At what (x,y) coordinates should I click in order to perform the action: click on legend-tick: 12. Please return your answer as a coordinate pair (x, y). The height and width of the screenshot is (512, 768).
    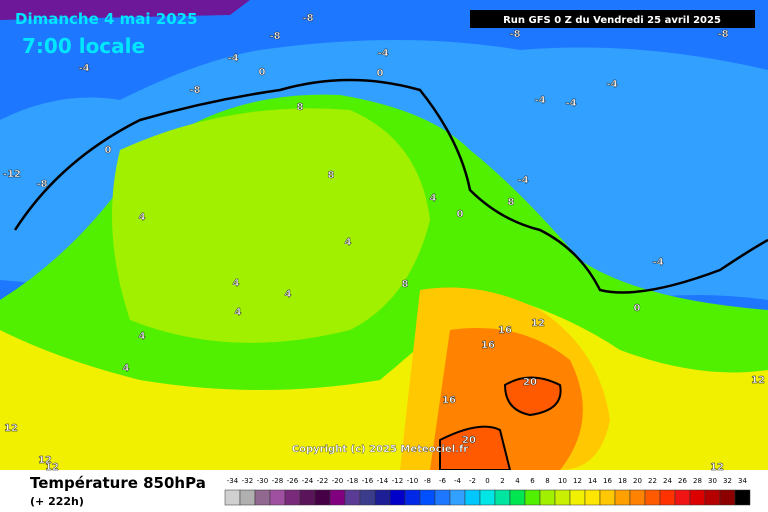
    Looking at the image, I should click on (577, 481).